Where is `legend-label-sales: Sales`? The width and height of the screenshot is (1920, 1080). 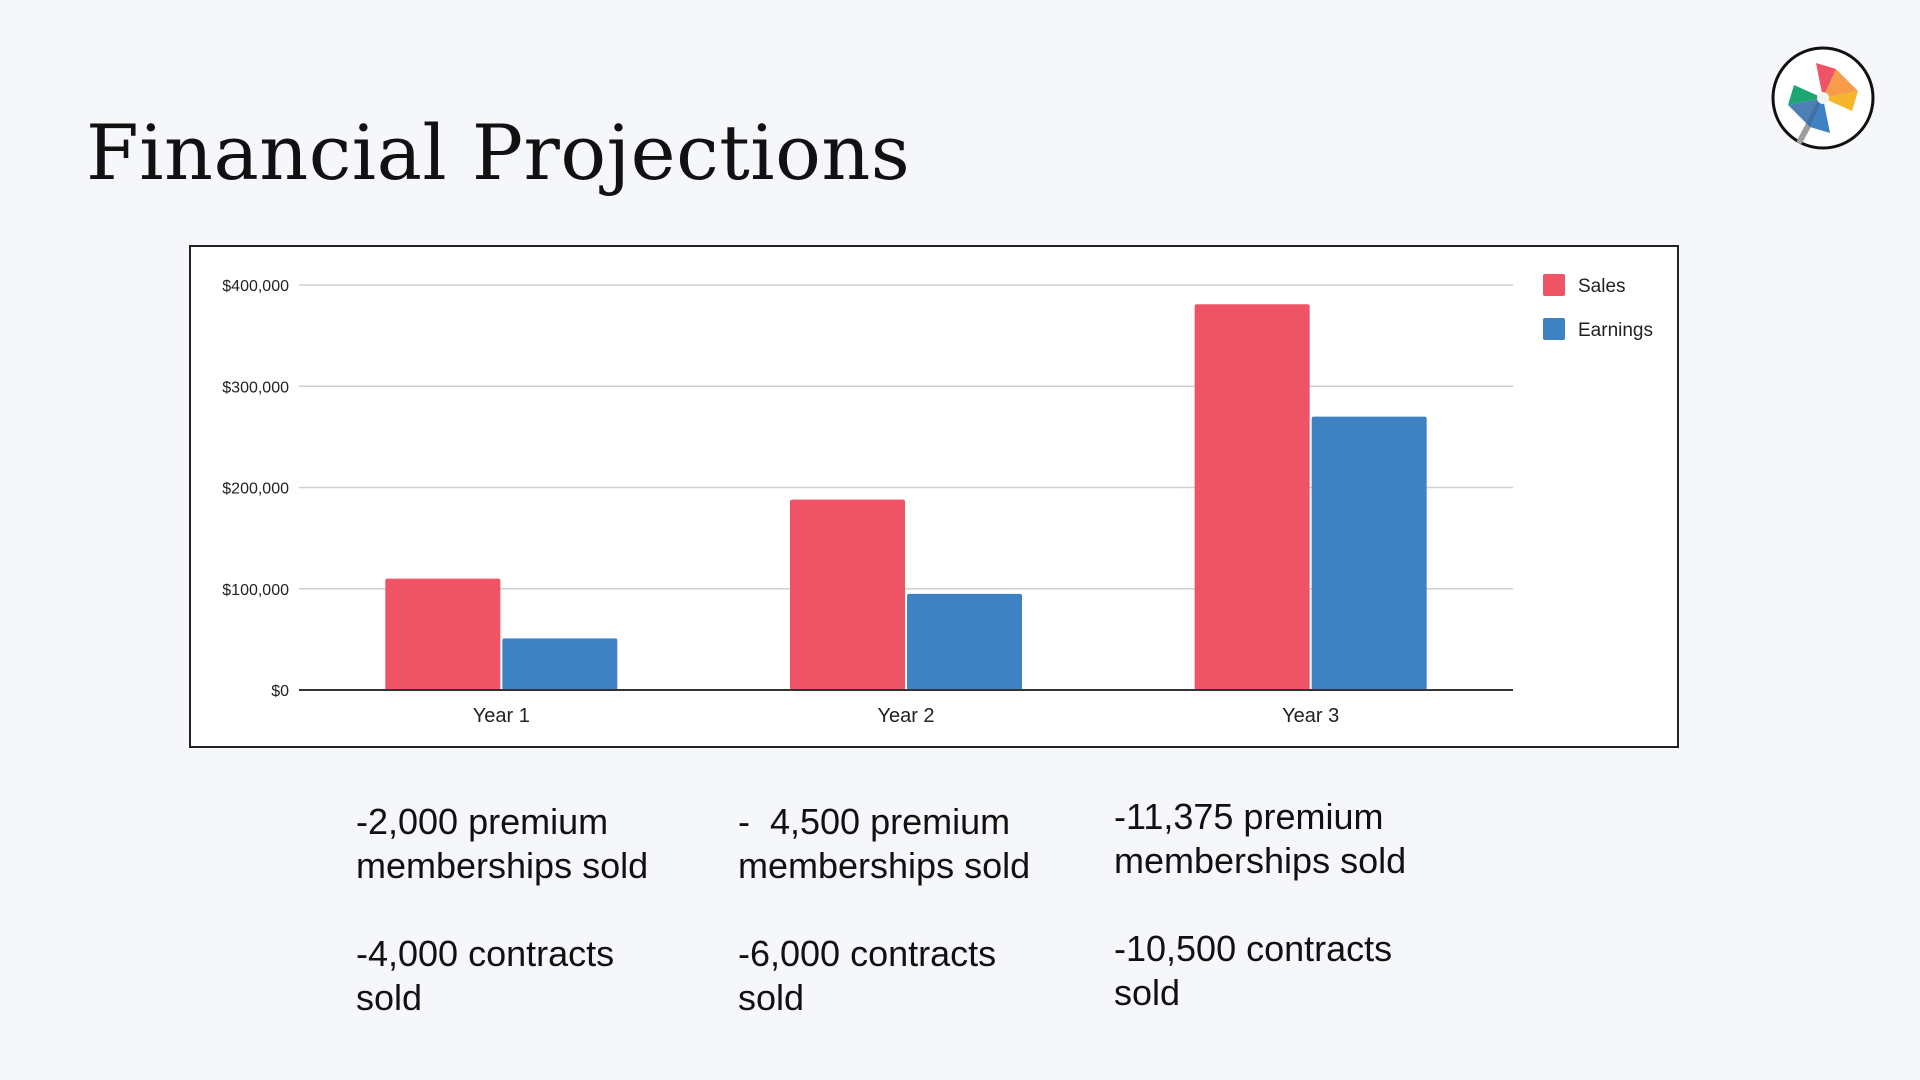 legend-label-sales: Sales is located at coordinates (1602, 286).